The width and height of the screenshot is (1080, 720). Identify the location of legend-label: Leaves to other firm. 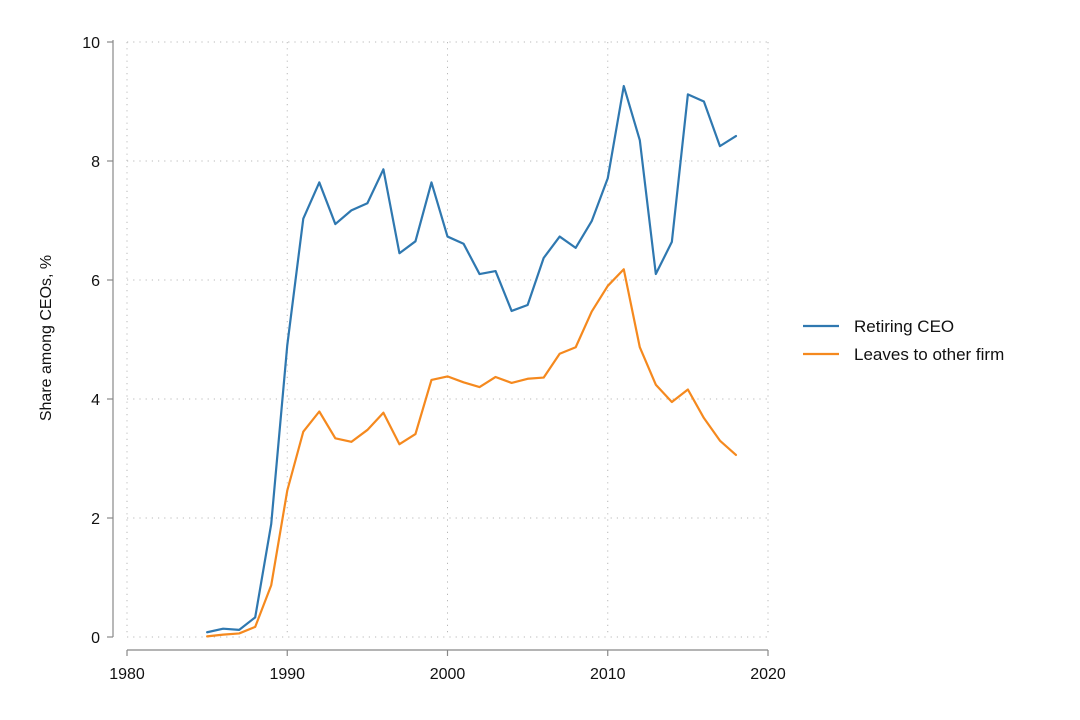
(929, 354).